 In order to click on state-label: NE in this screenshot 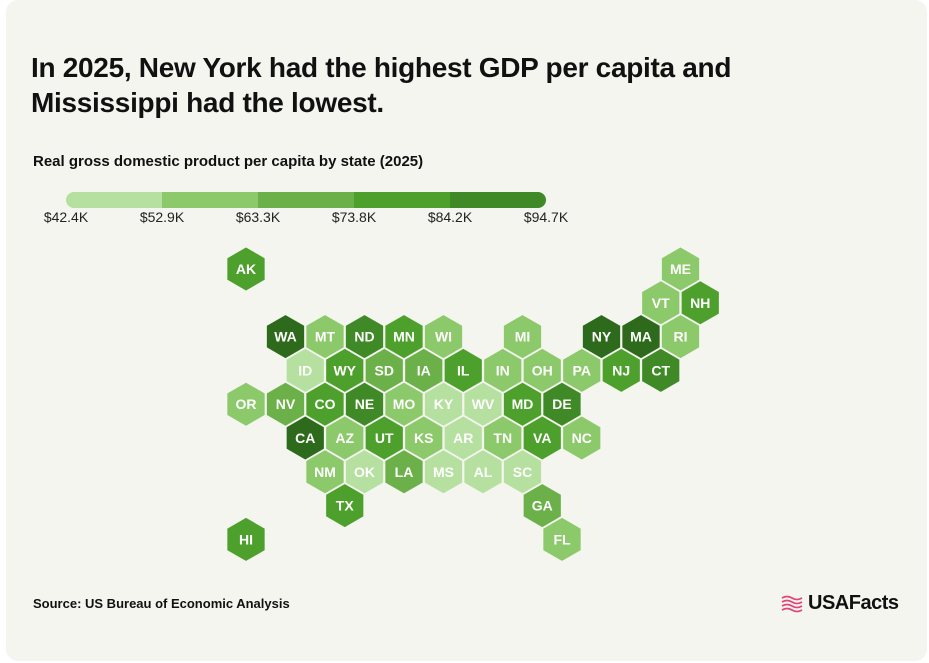, I will do `click(364, 404)`.